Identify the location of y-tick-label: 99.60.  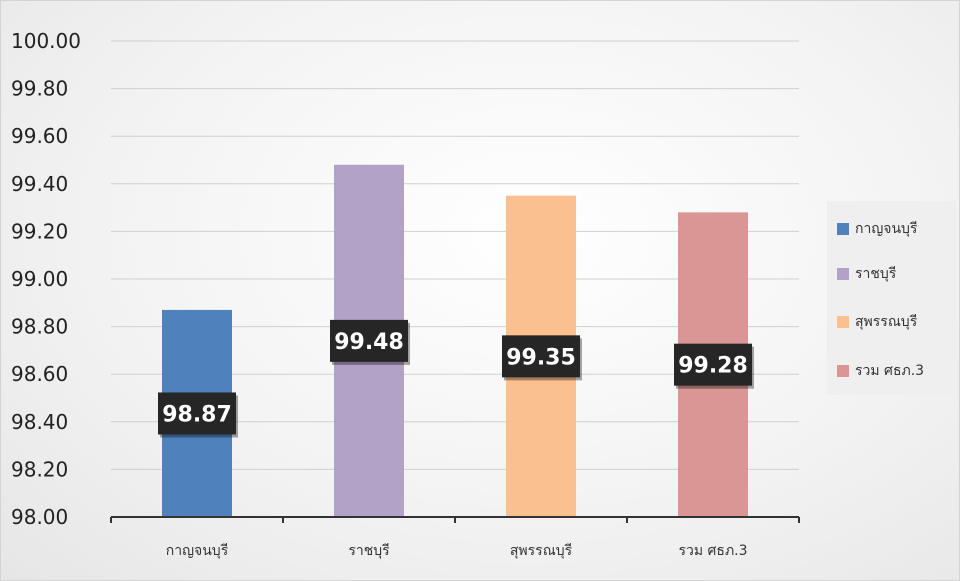
(39, 136).